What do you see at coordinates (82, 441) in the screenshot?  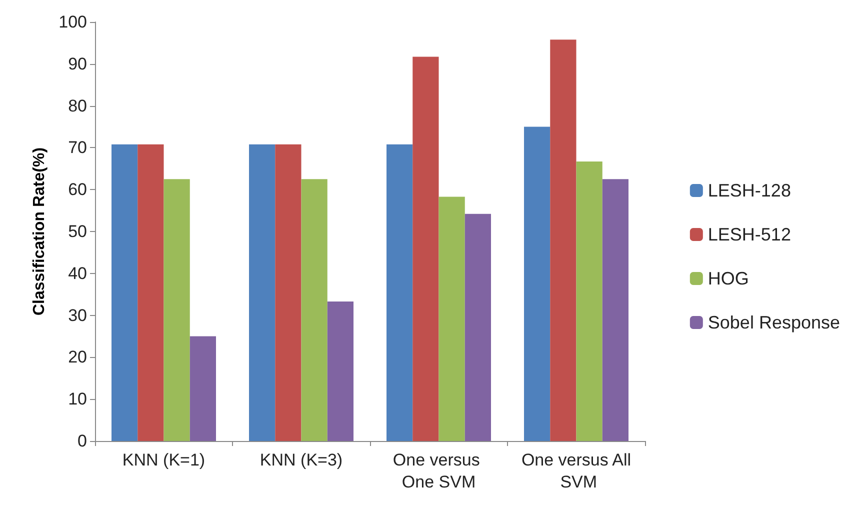 I see `y-tick-label: 0` at bounding box center [82, 441].